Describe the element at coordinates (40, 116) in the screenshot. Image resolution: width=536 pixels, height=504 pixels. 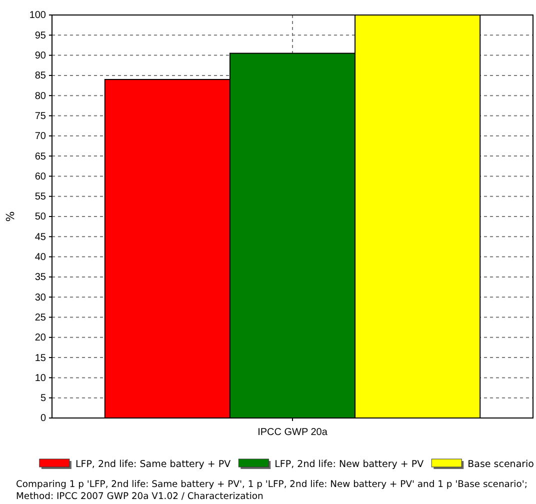
I see `y-tick-label: 75` at that location.